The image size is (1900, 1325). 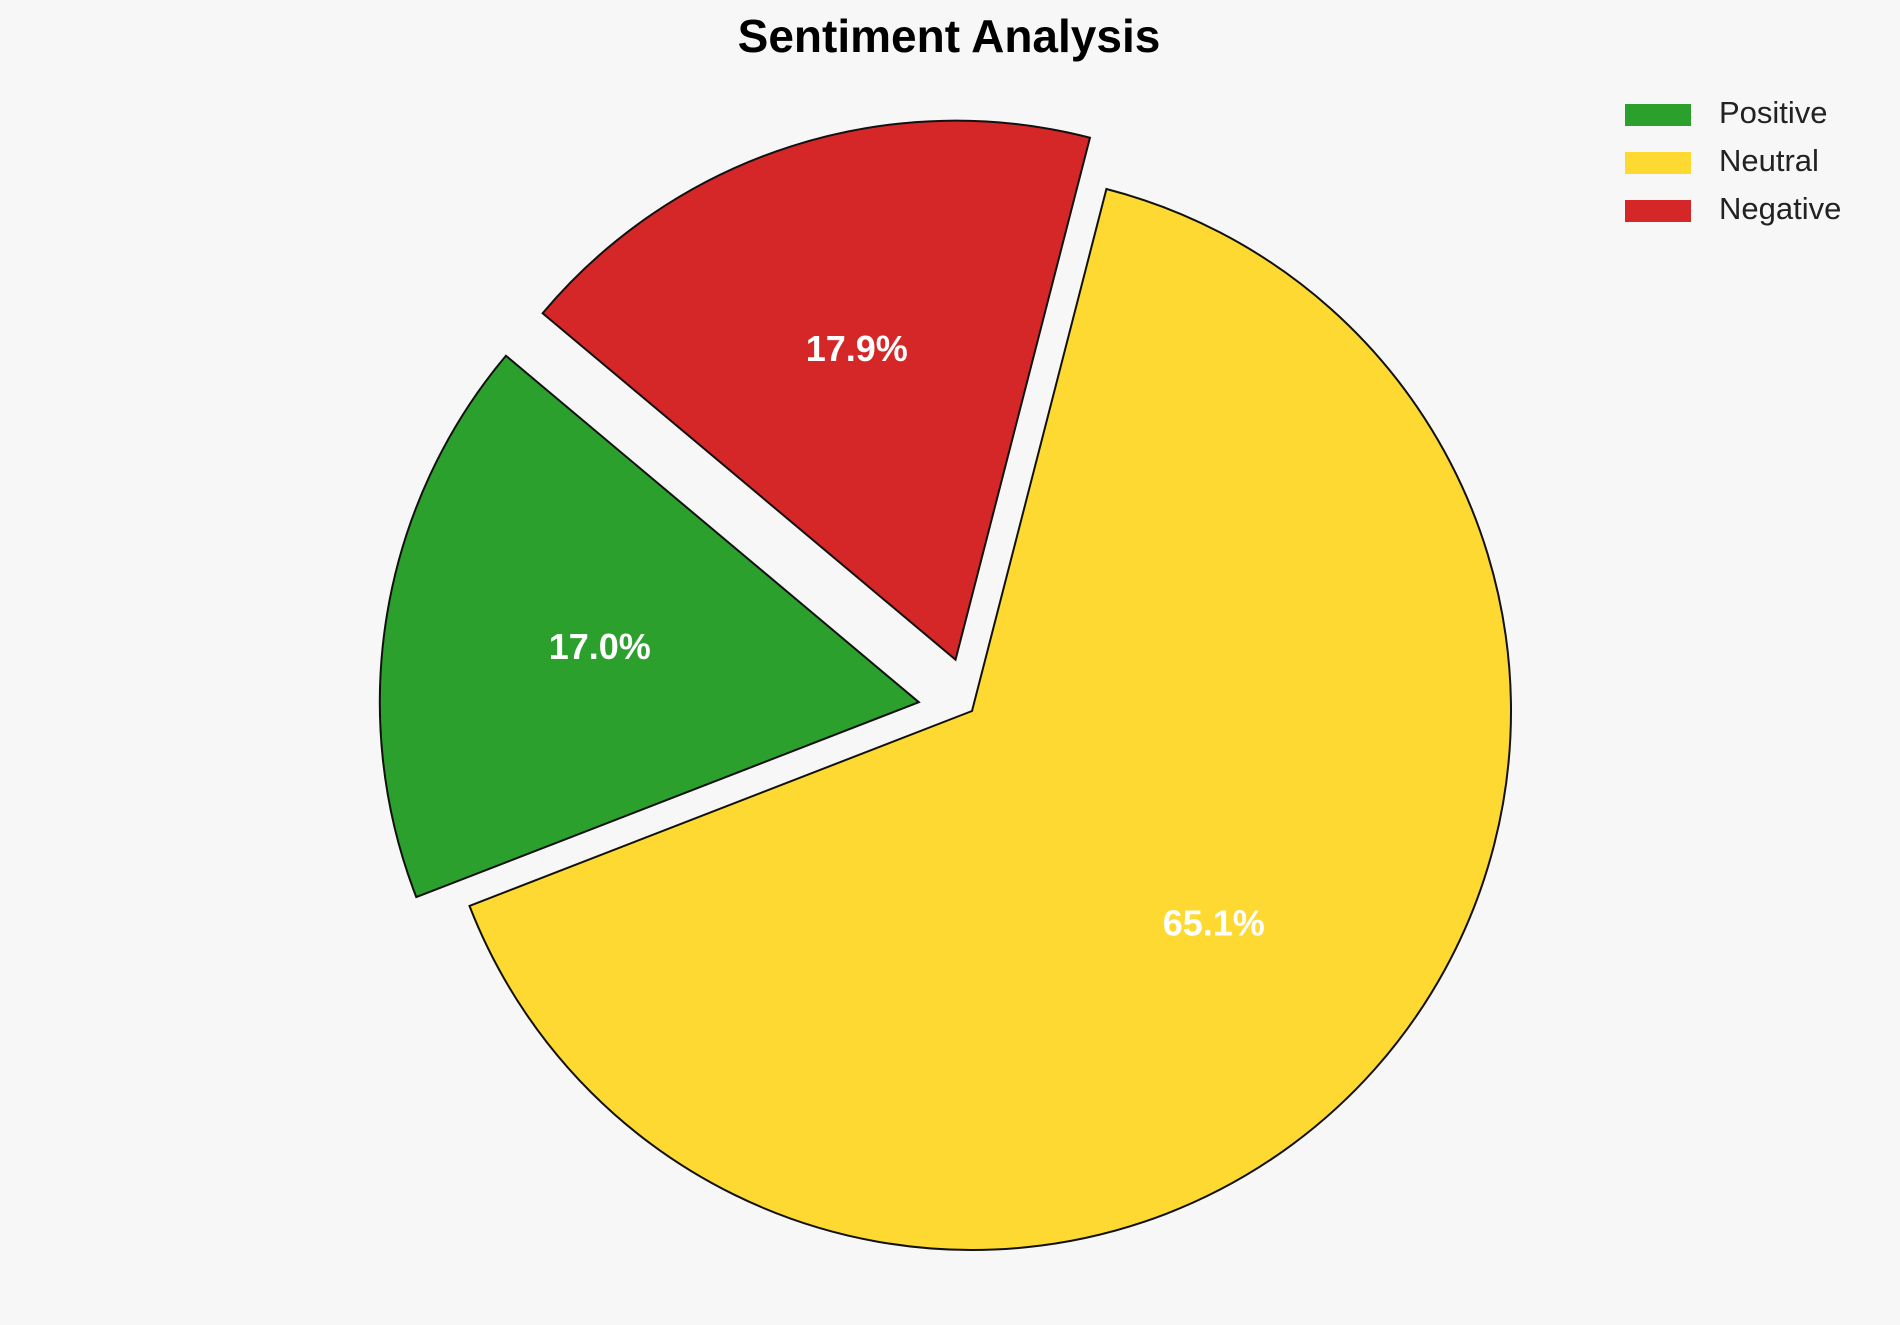 I want to click on slice-label: 17.9%, so click(x=857, y=348).